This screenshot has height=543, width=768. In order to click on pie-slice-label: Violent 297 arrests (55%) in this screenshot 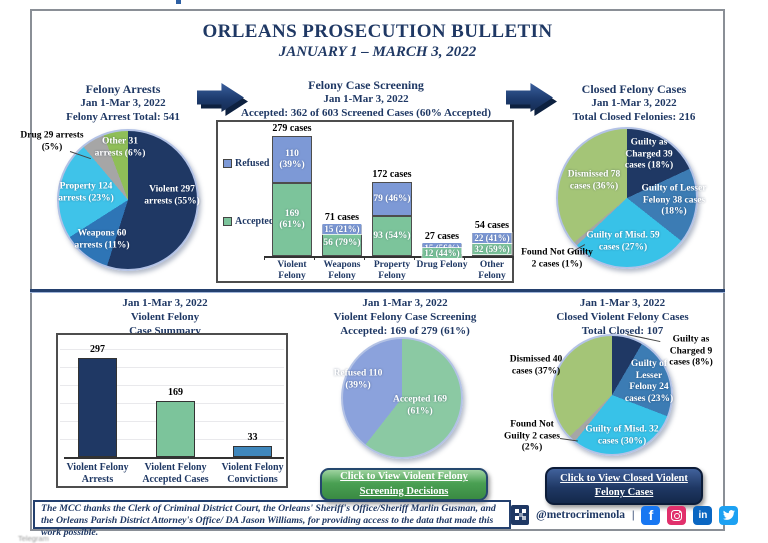, I will do `click(172, 195)`.